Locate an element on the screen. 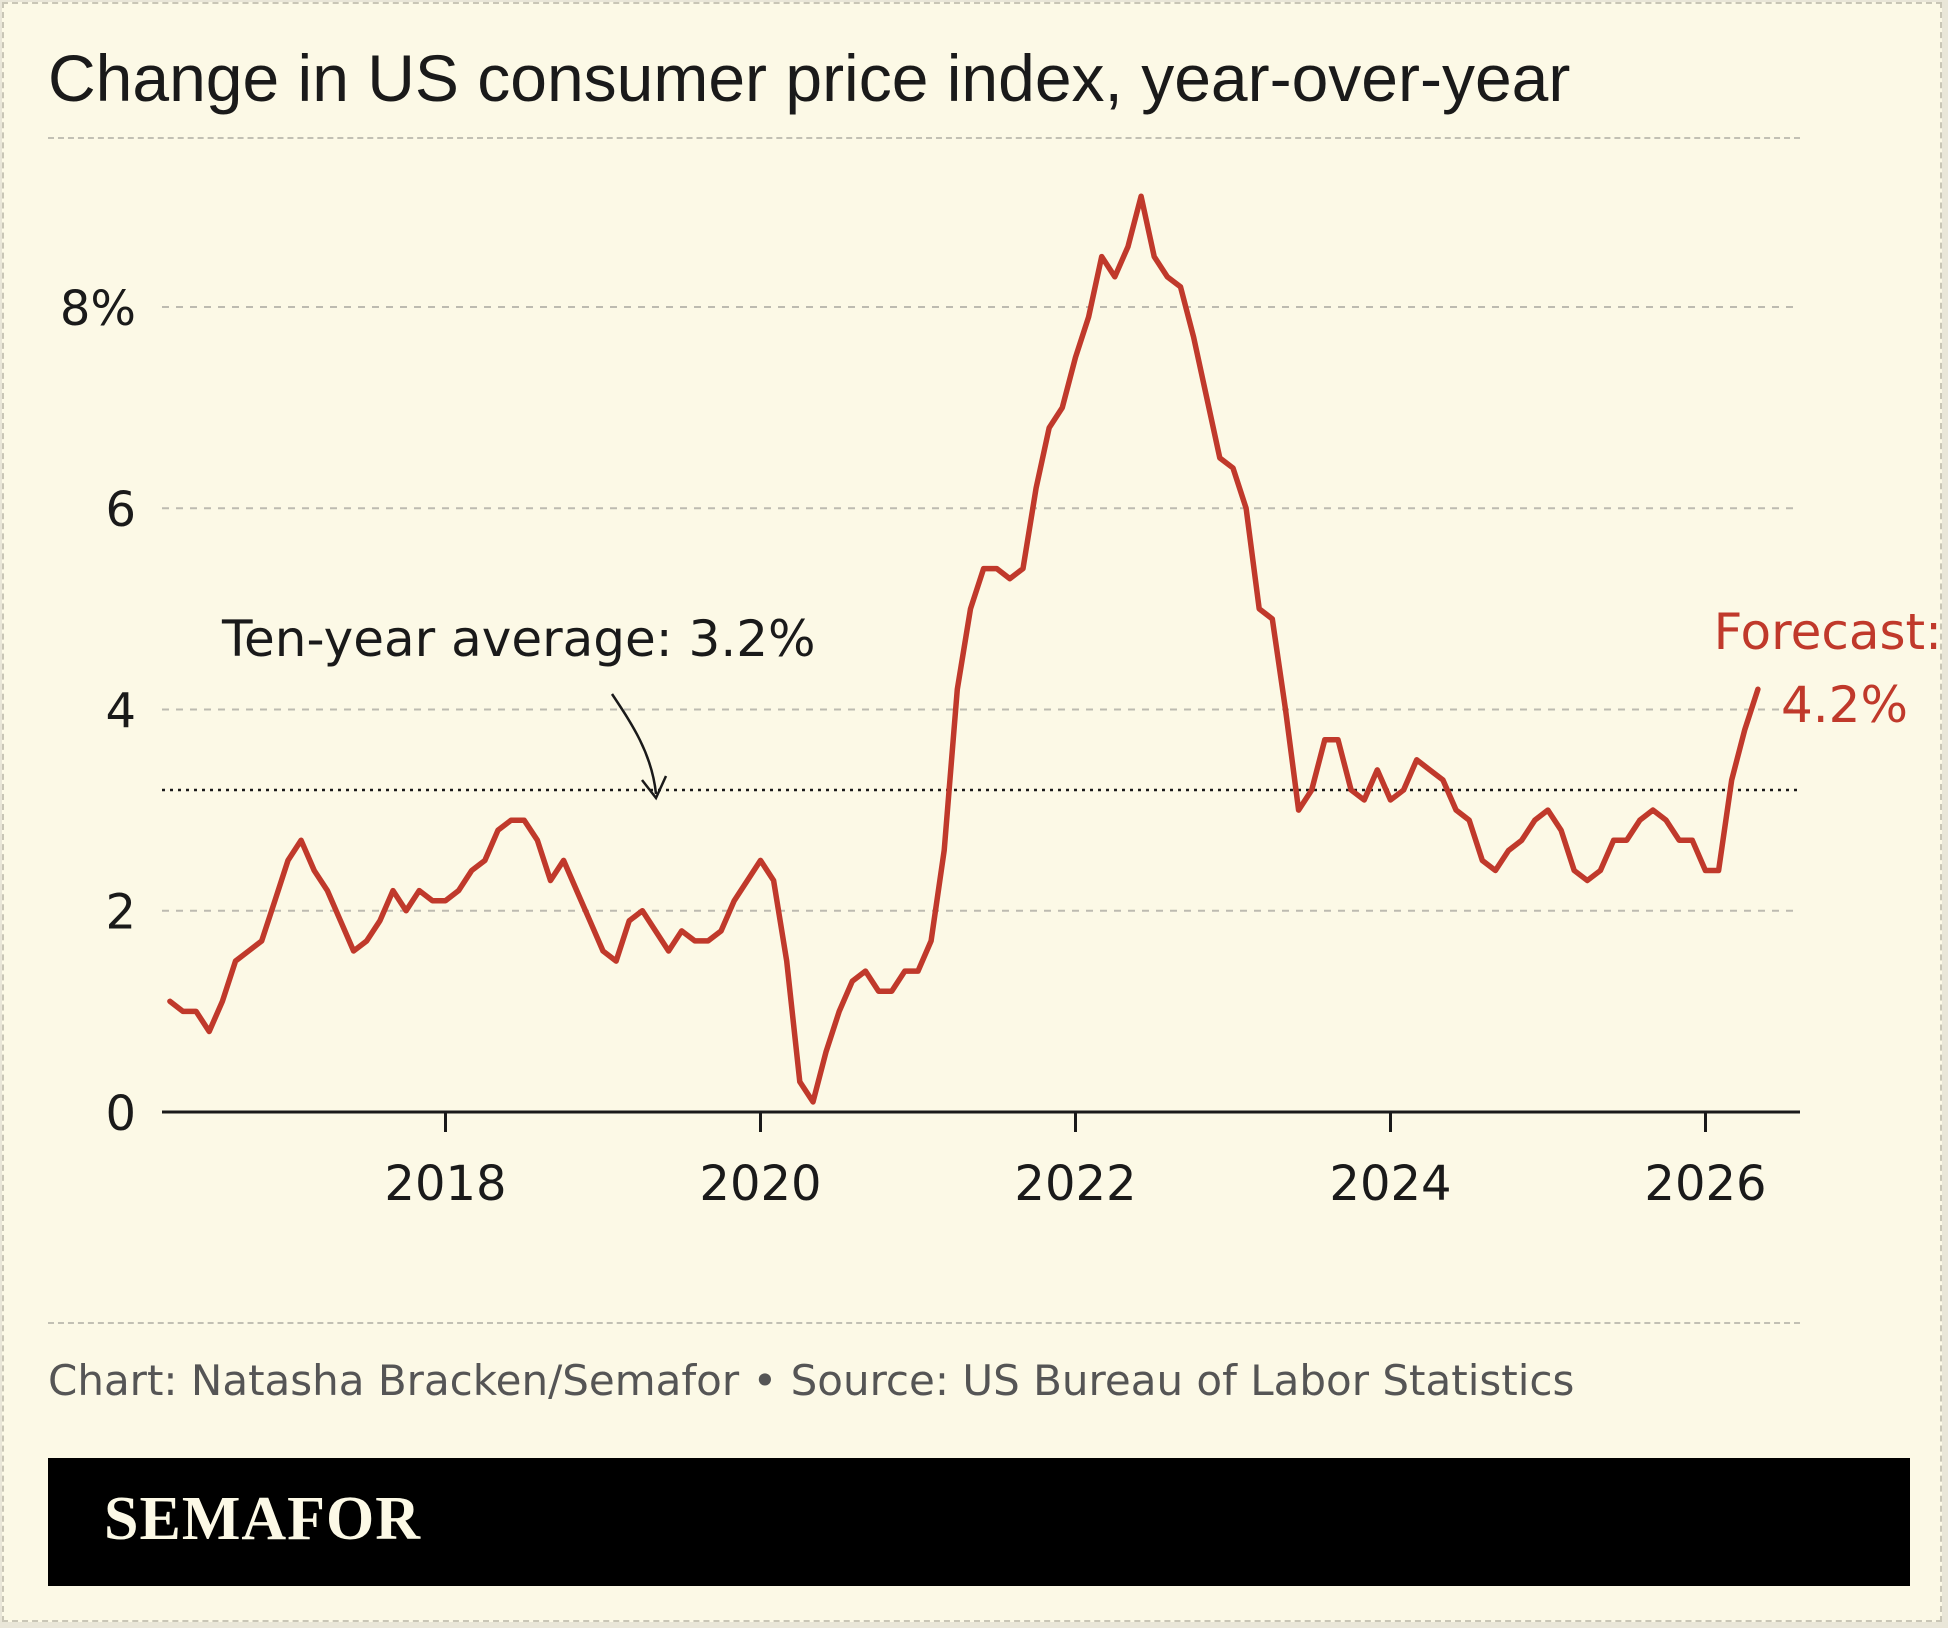  y-tick-label: 2 is located at coordinates (120, 913).